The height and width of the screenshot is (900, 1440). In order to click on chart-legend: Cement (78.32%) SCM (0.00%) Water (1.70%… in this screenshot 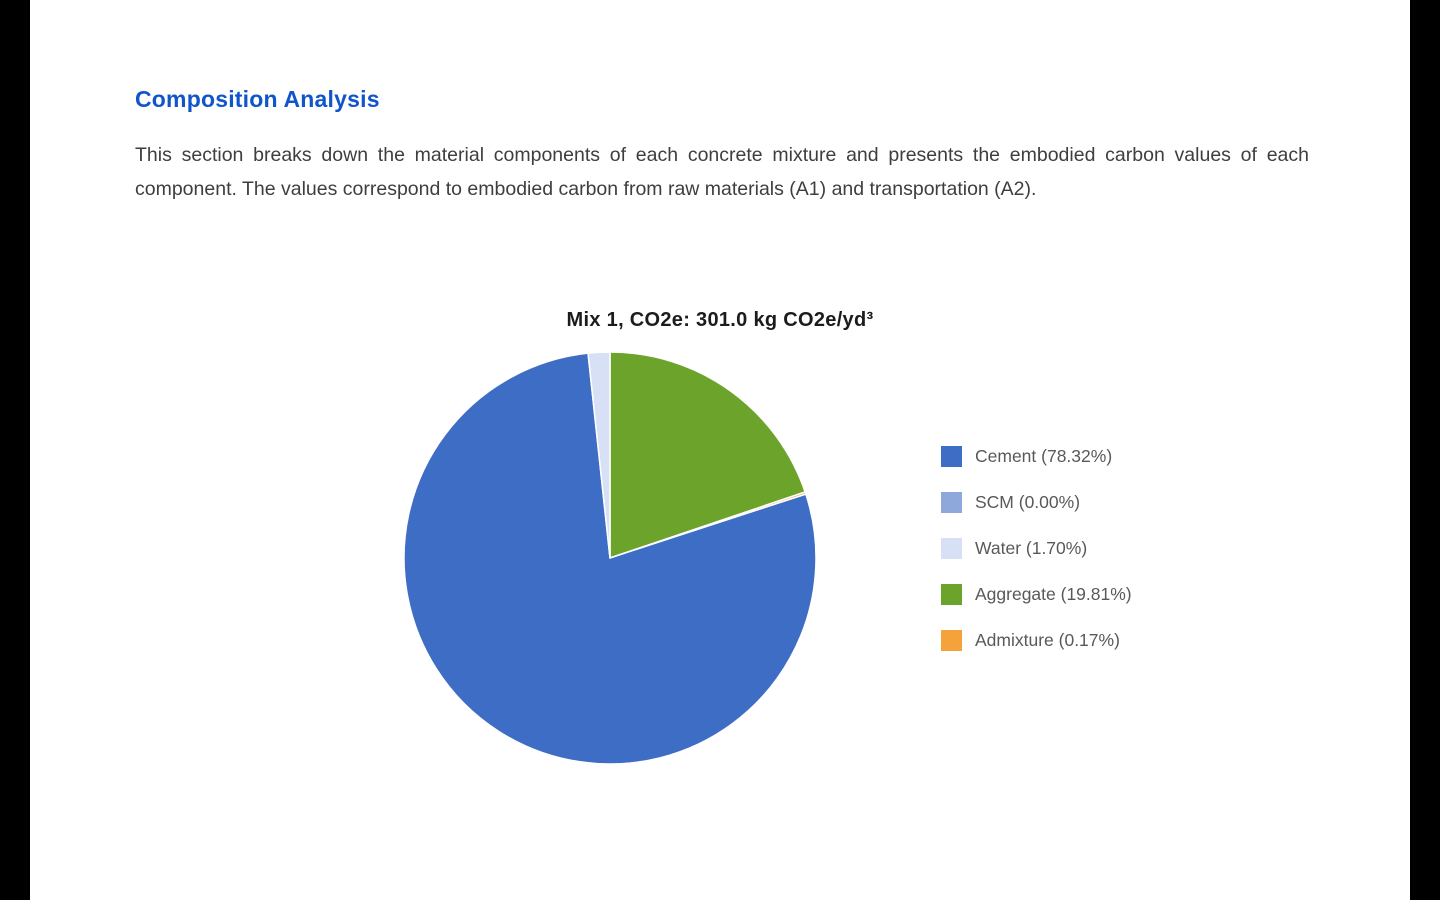, I will do `click(1036, 548)`.